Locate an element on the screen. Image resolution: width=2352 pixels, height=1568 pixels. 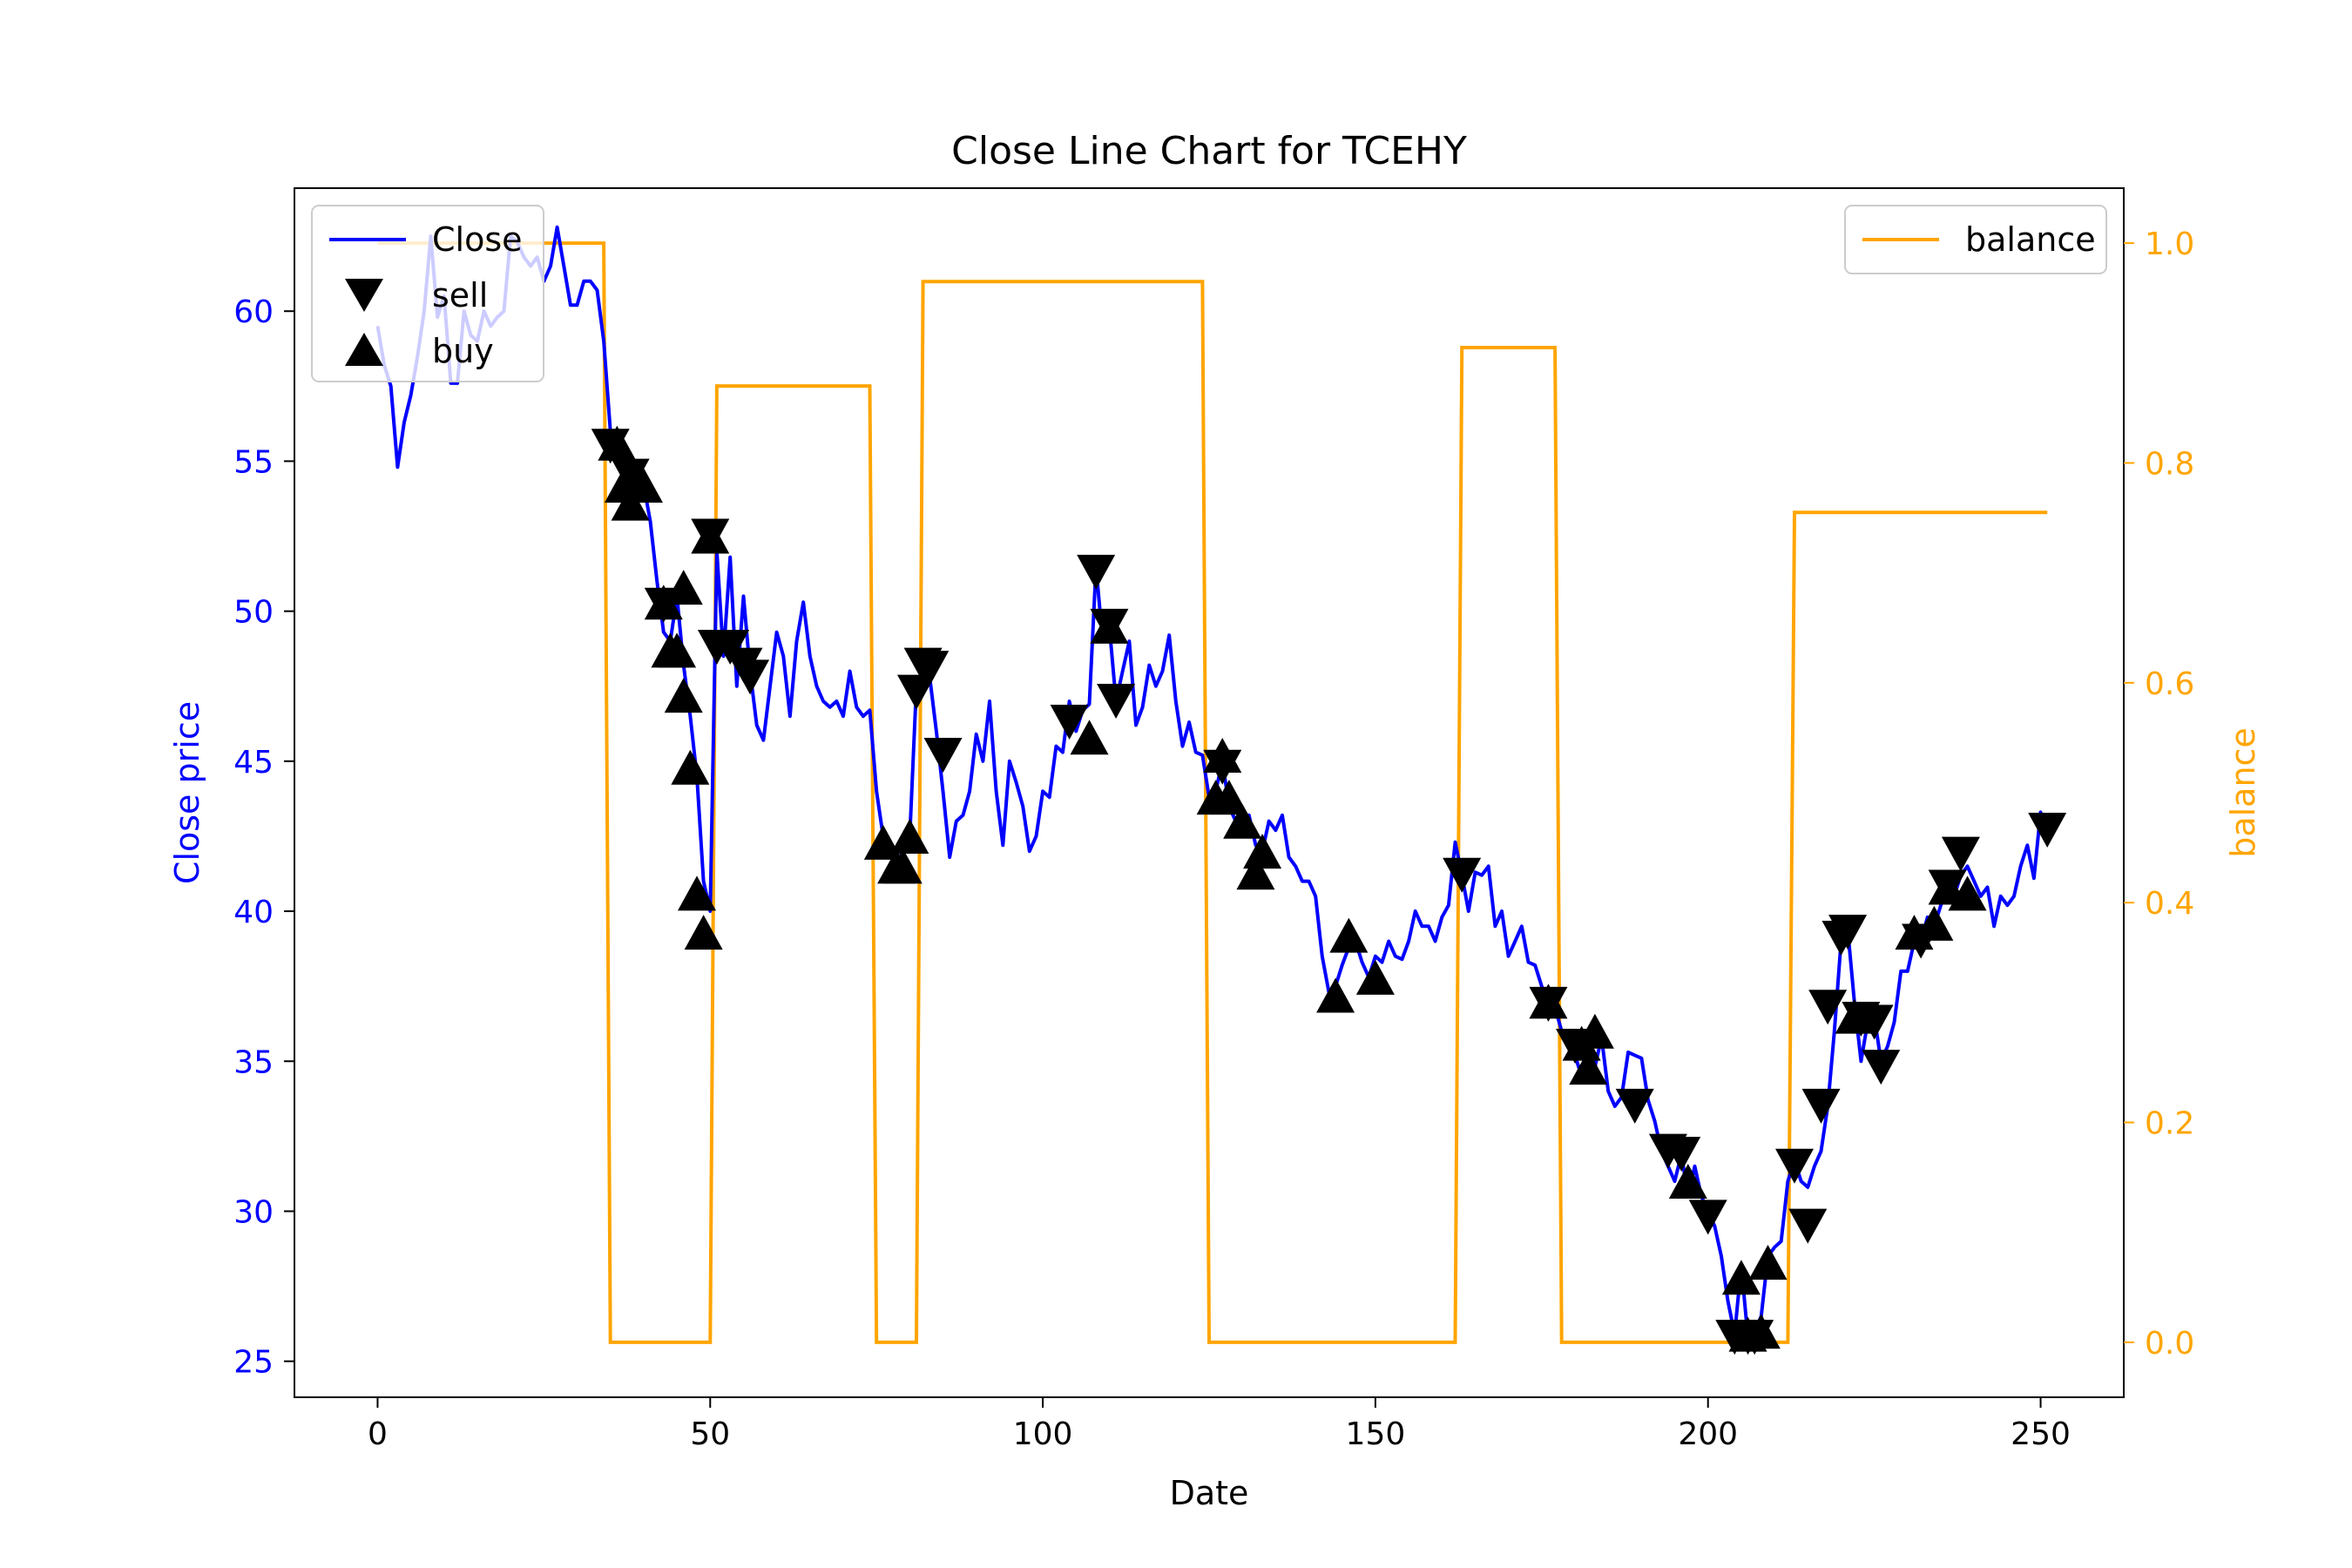
x-axis: 0 50 100 150 200 250 is located at coordinates (1219, 1424).